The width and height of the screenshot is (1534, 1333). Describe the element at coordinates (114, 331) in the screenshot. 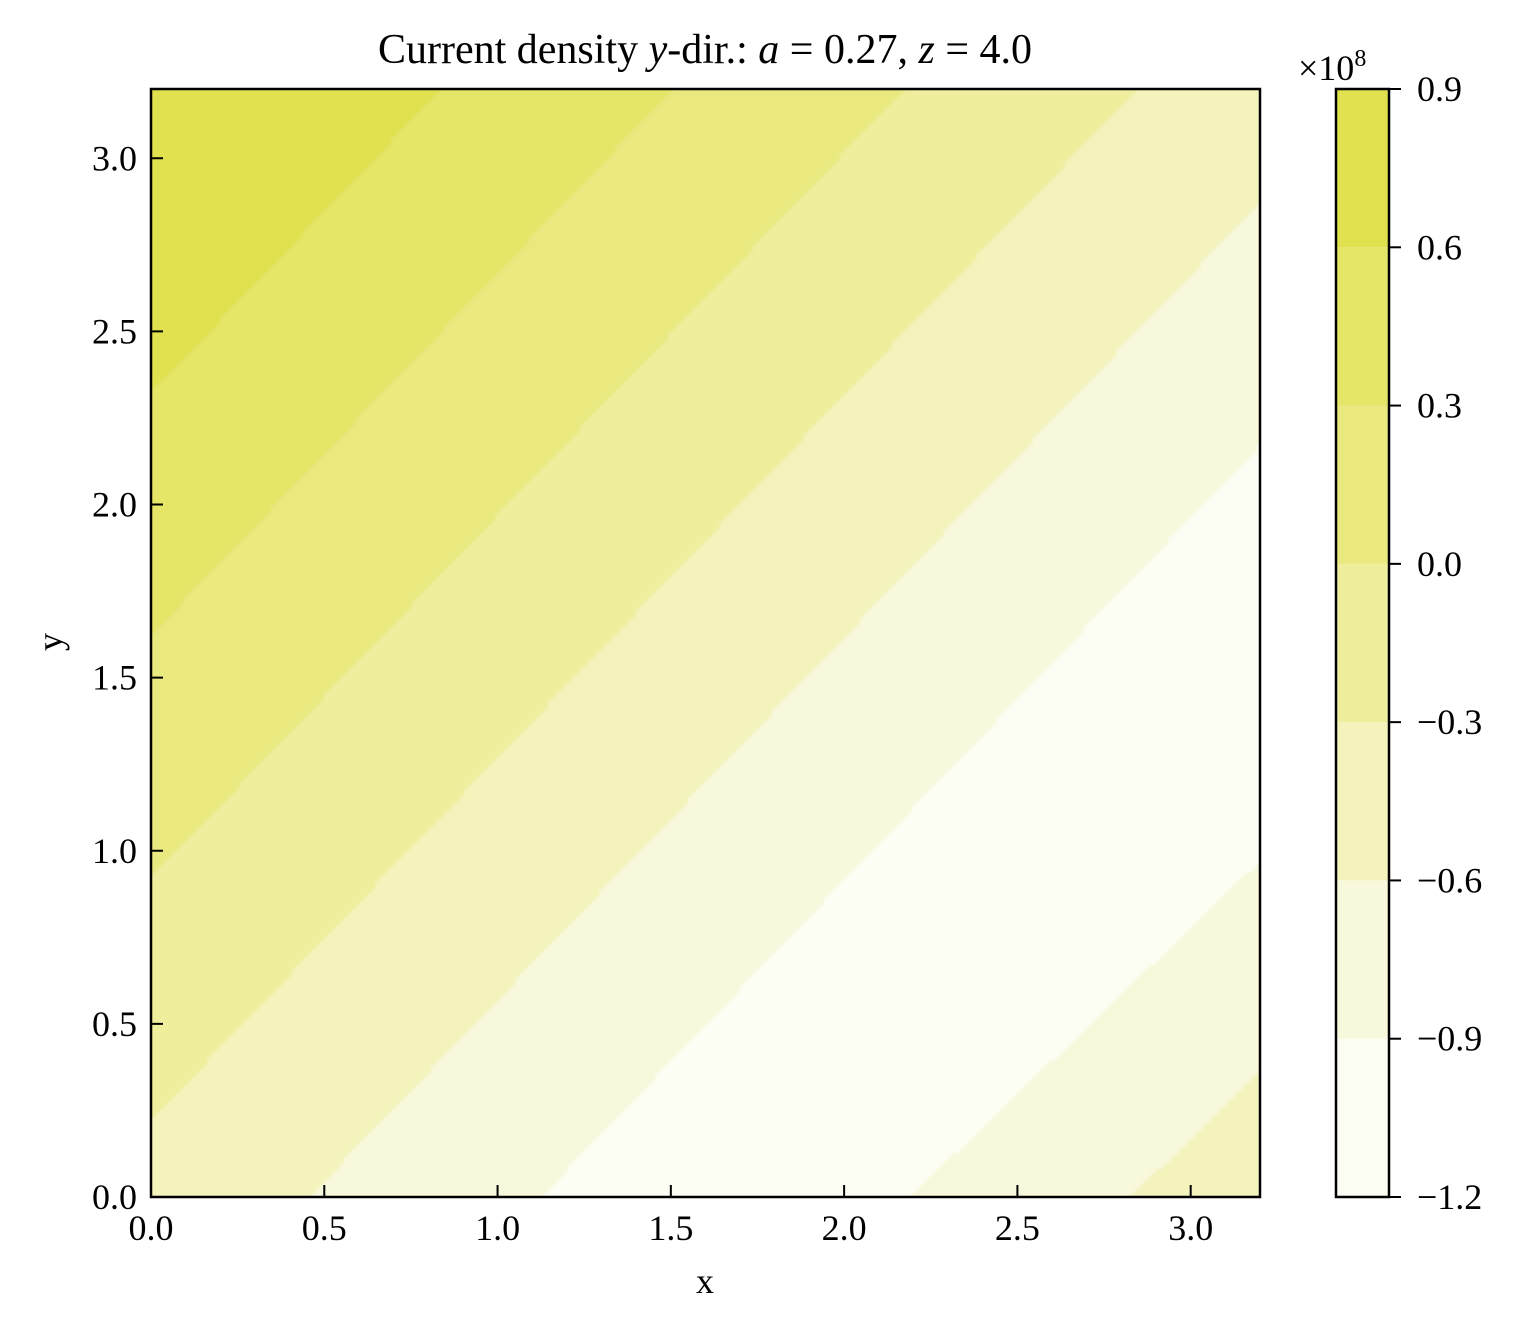

I see `y-tick-label: 2.5` at that location.